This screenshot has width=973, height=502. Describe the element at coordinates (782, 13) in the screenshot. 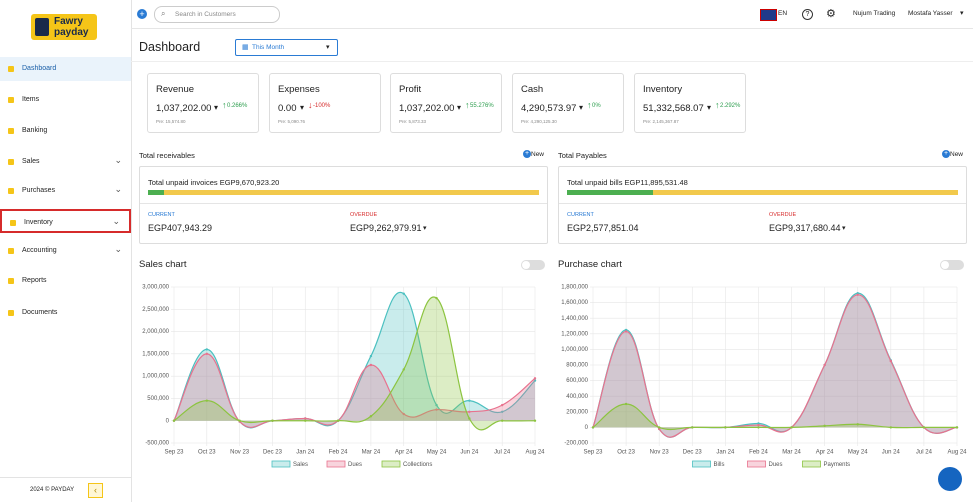

I see `language: EN` at that location.